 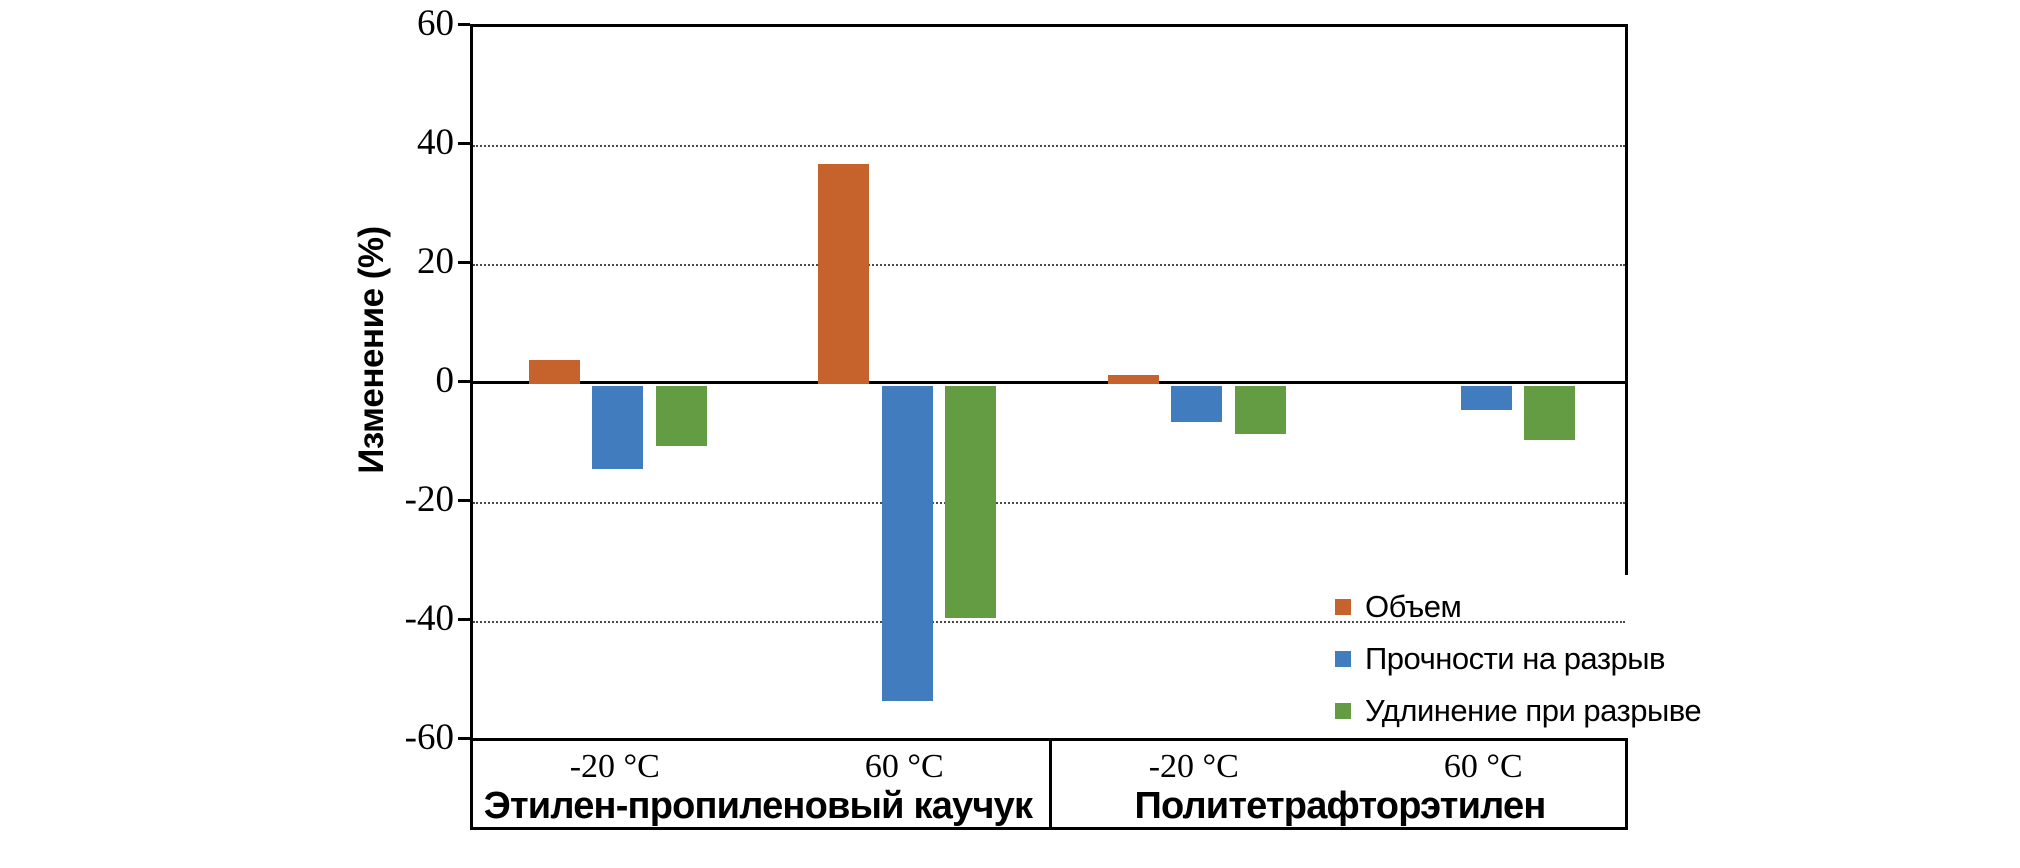 I want to click on y-tick-label--40: -40, so click(x=429, y=618).